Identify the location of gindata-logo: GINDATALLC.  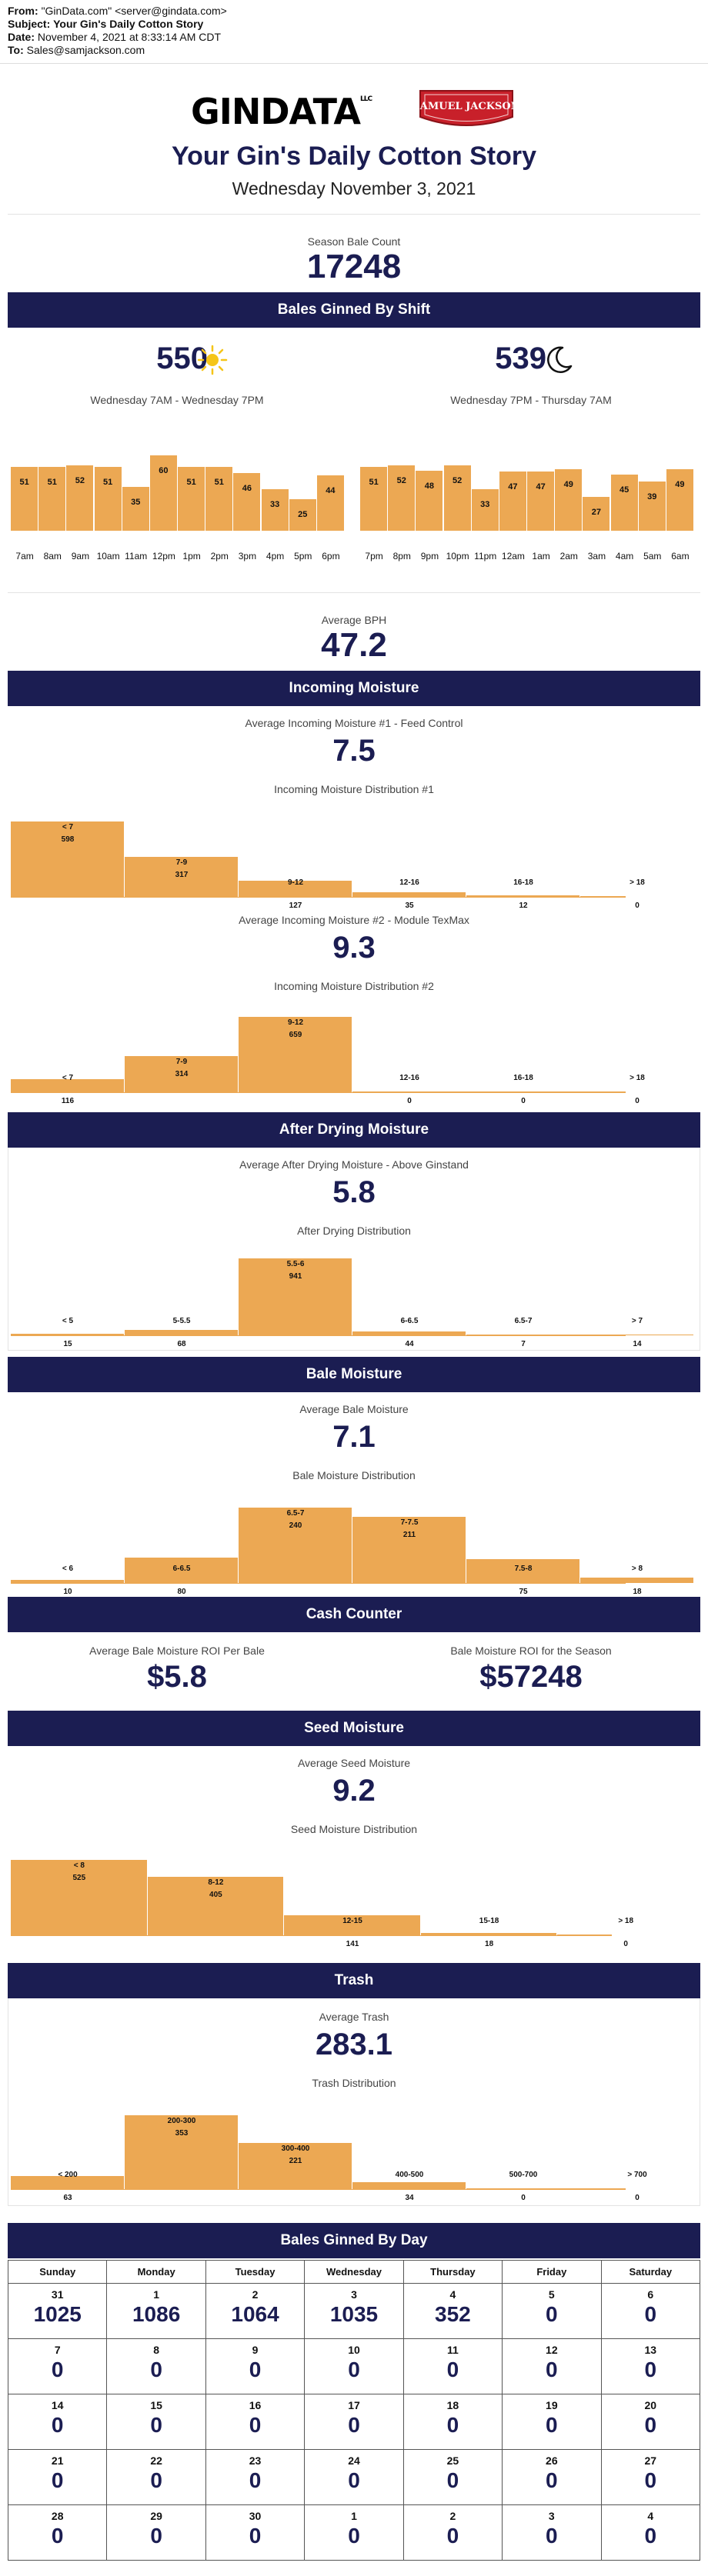
(281, 111).